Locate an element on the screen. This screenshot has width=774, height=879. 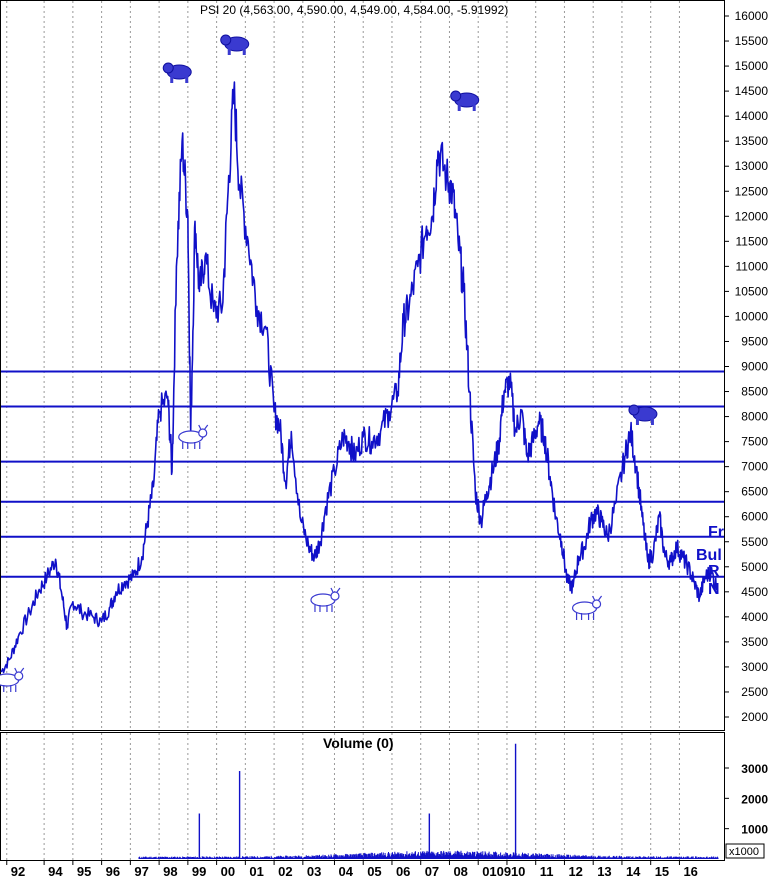
x-tick-label-8: 01 is located at coordinates (256, 871).